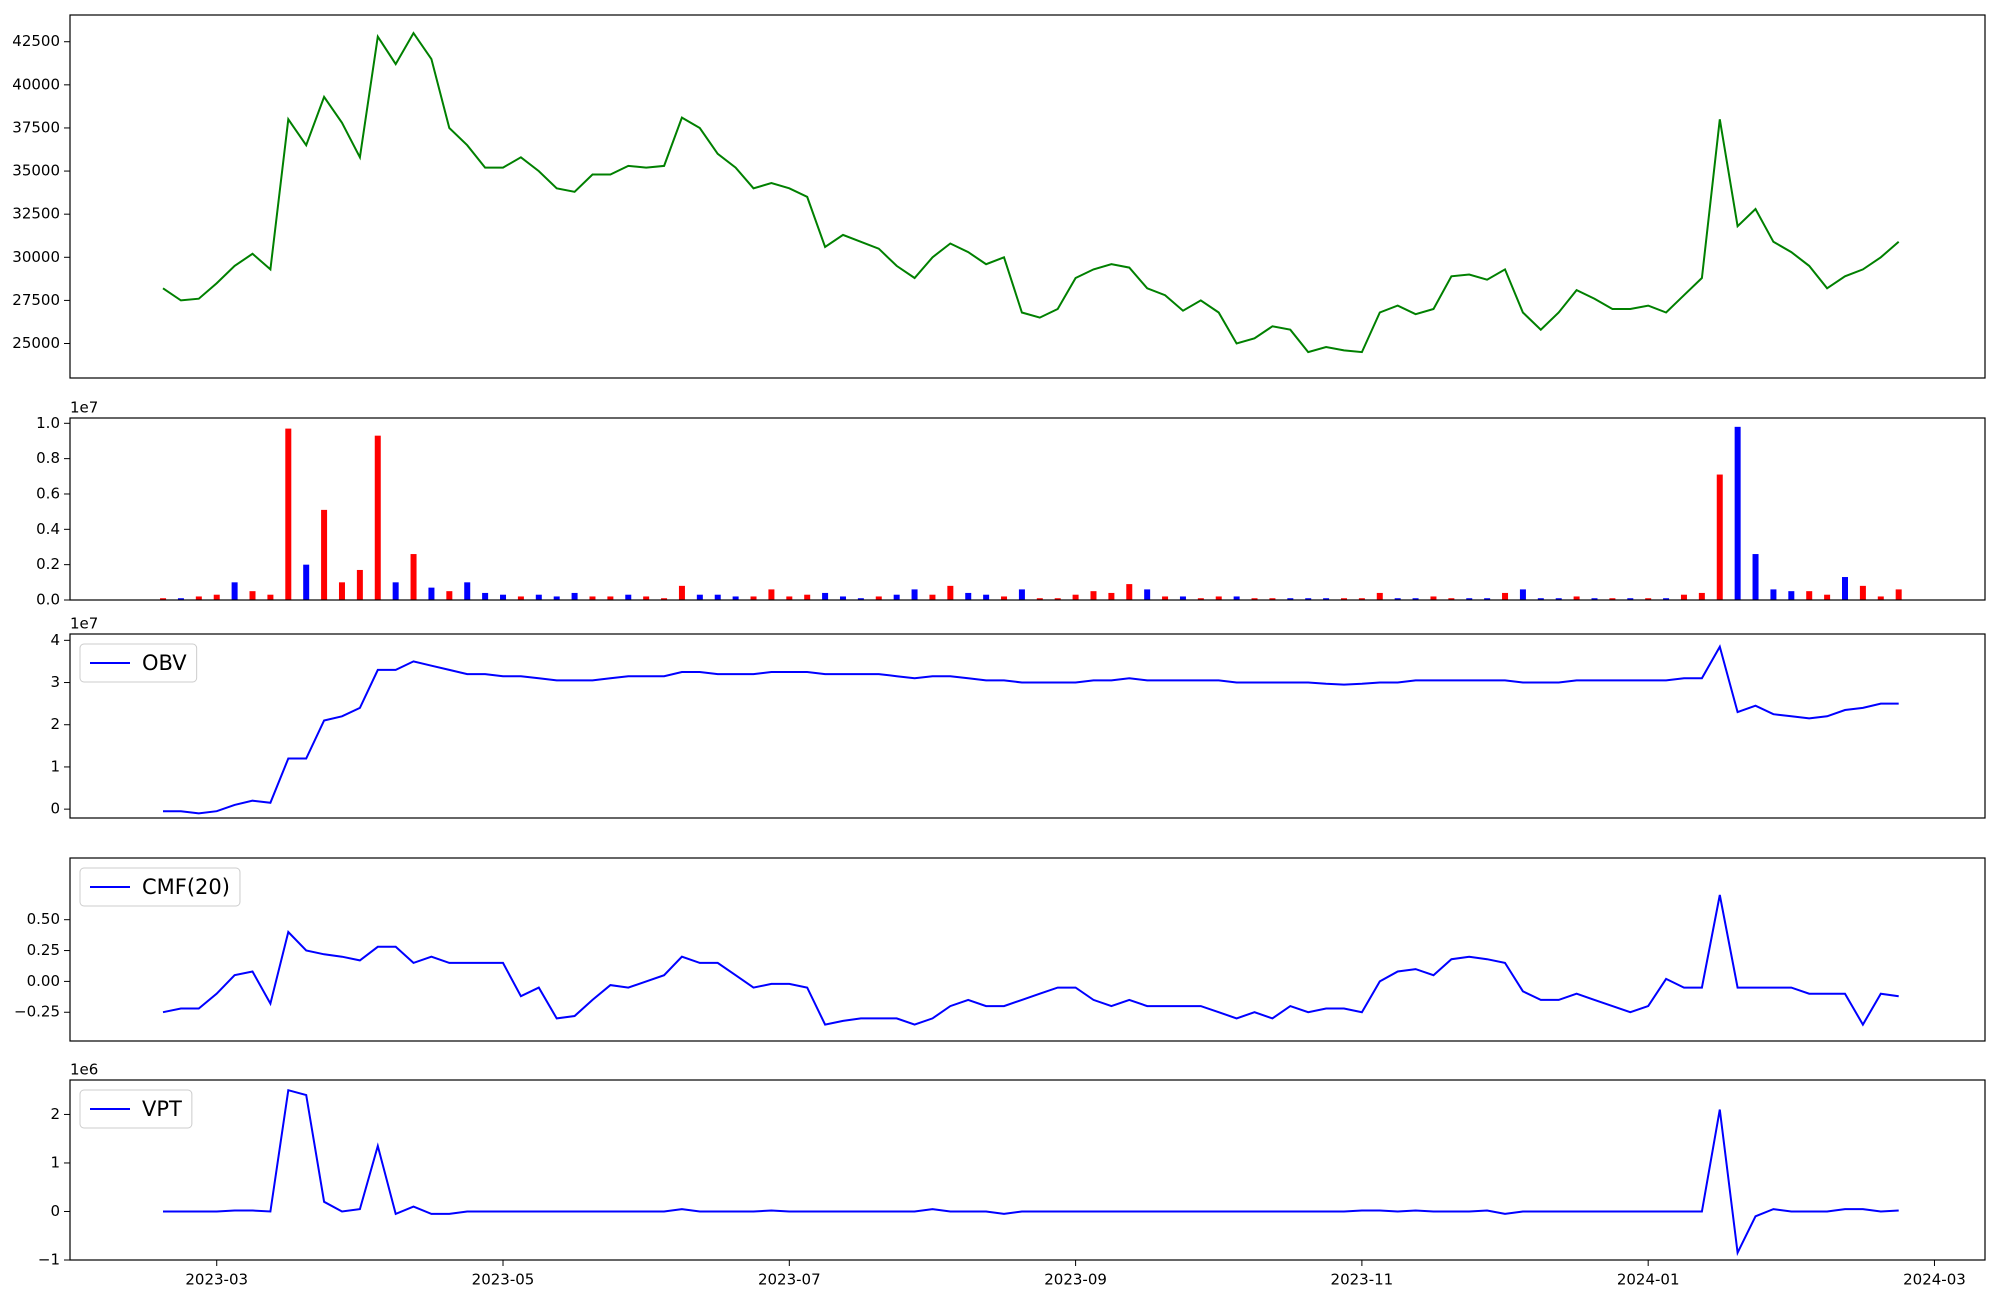  Describe the element at coordinates (216, 1280) in the screenshot. I see `x-tick-label: 2023-03` at that location.